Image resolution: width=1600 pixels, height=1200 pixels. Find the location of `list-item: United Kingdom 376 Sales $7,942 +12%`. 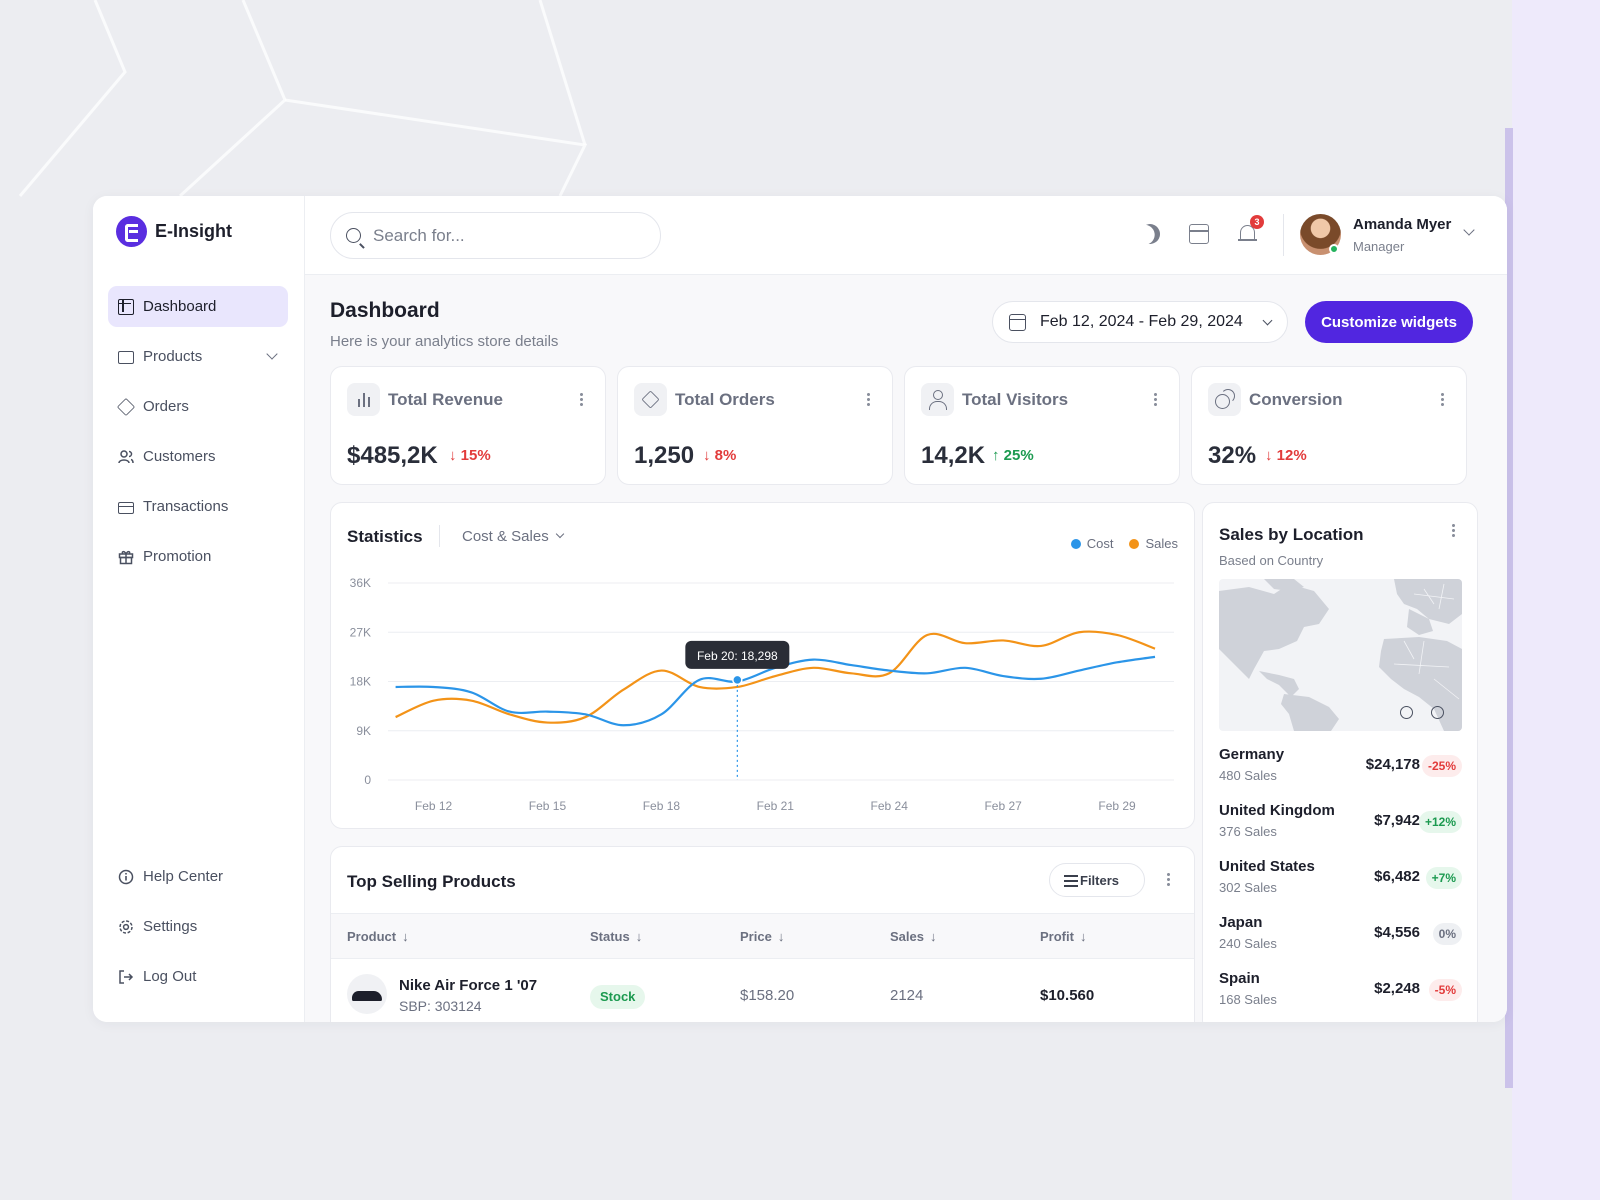

list-item: United Kingdom 376 Sales $7,942 +12% is located at coordinates (1340, 826).